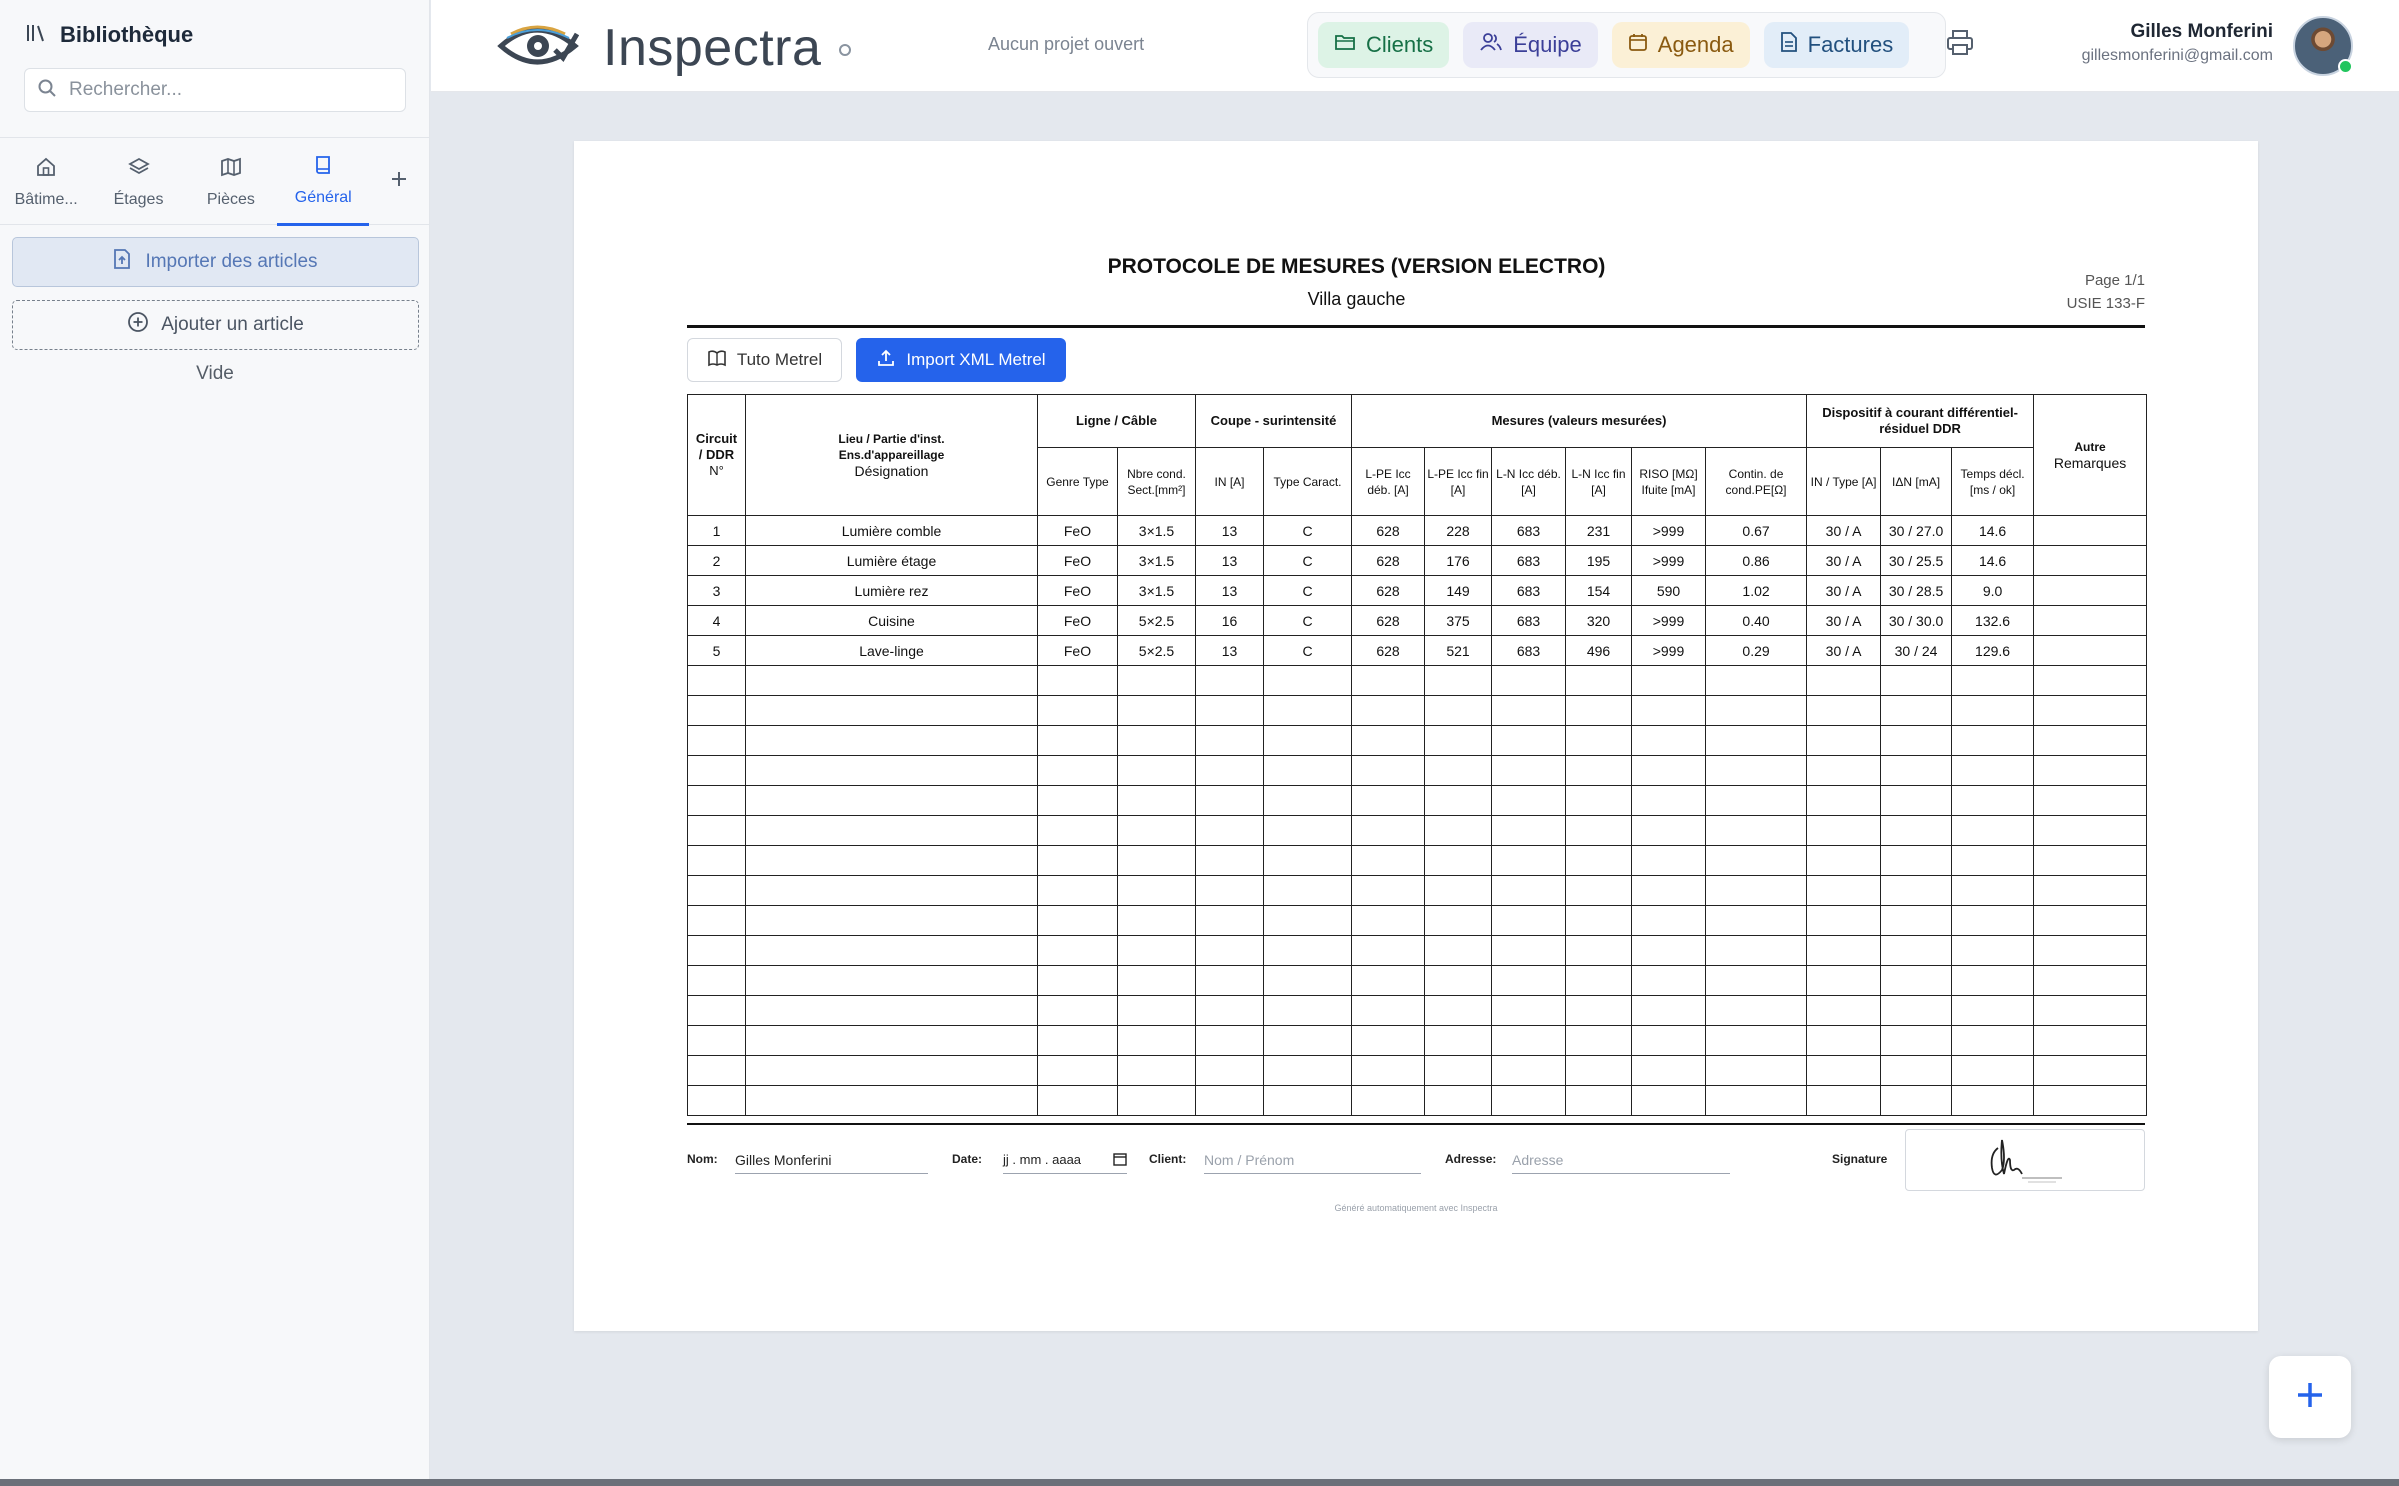 This screenshot has width=2399, height=1486. What do you see at coordinates (138, 182) in the screenshot?
I see `tab-etages: Étages` at bounding box center [138, 182].